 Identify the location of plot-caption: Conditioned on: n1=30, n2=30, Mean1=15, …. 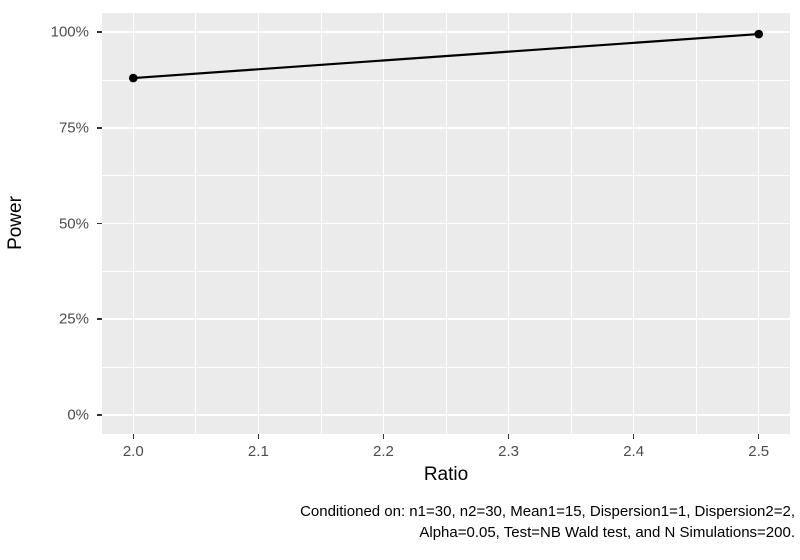
(547, 522).